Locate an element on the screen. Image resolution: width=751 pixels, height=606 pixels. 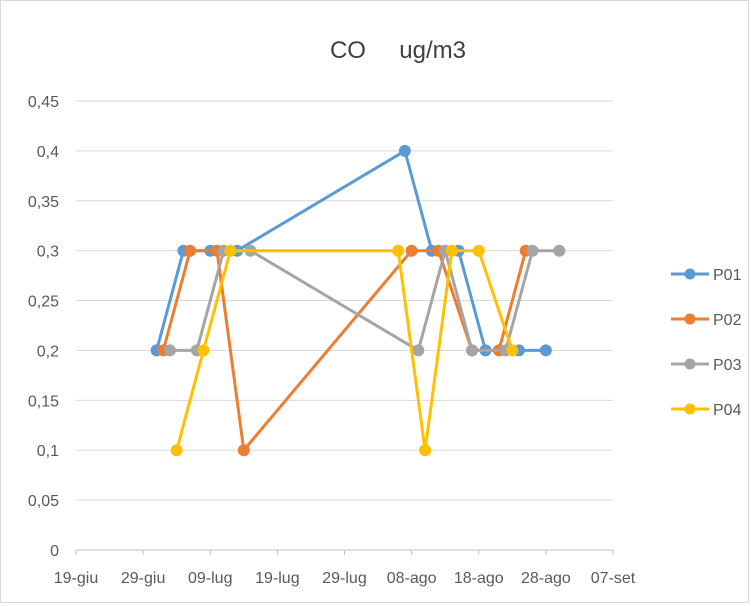
y-tick-label: 0 is located at coordinates (54, 551).